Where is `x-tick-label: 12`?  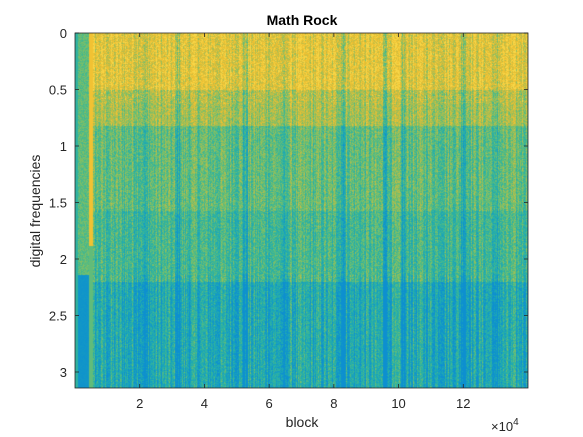
x-tick-label: 12 is located at coordinates (463, 403).